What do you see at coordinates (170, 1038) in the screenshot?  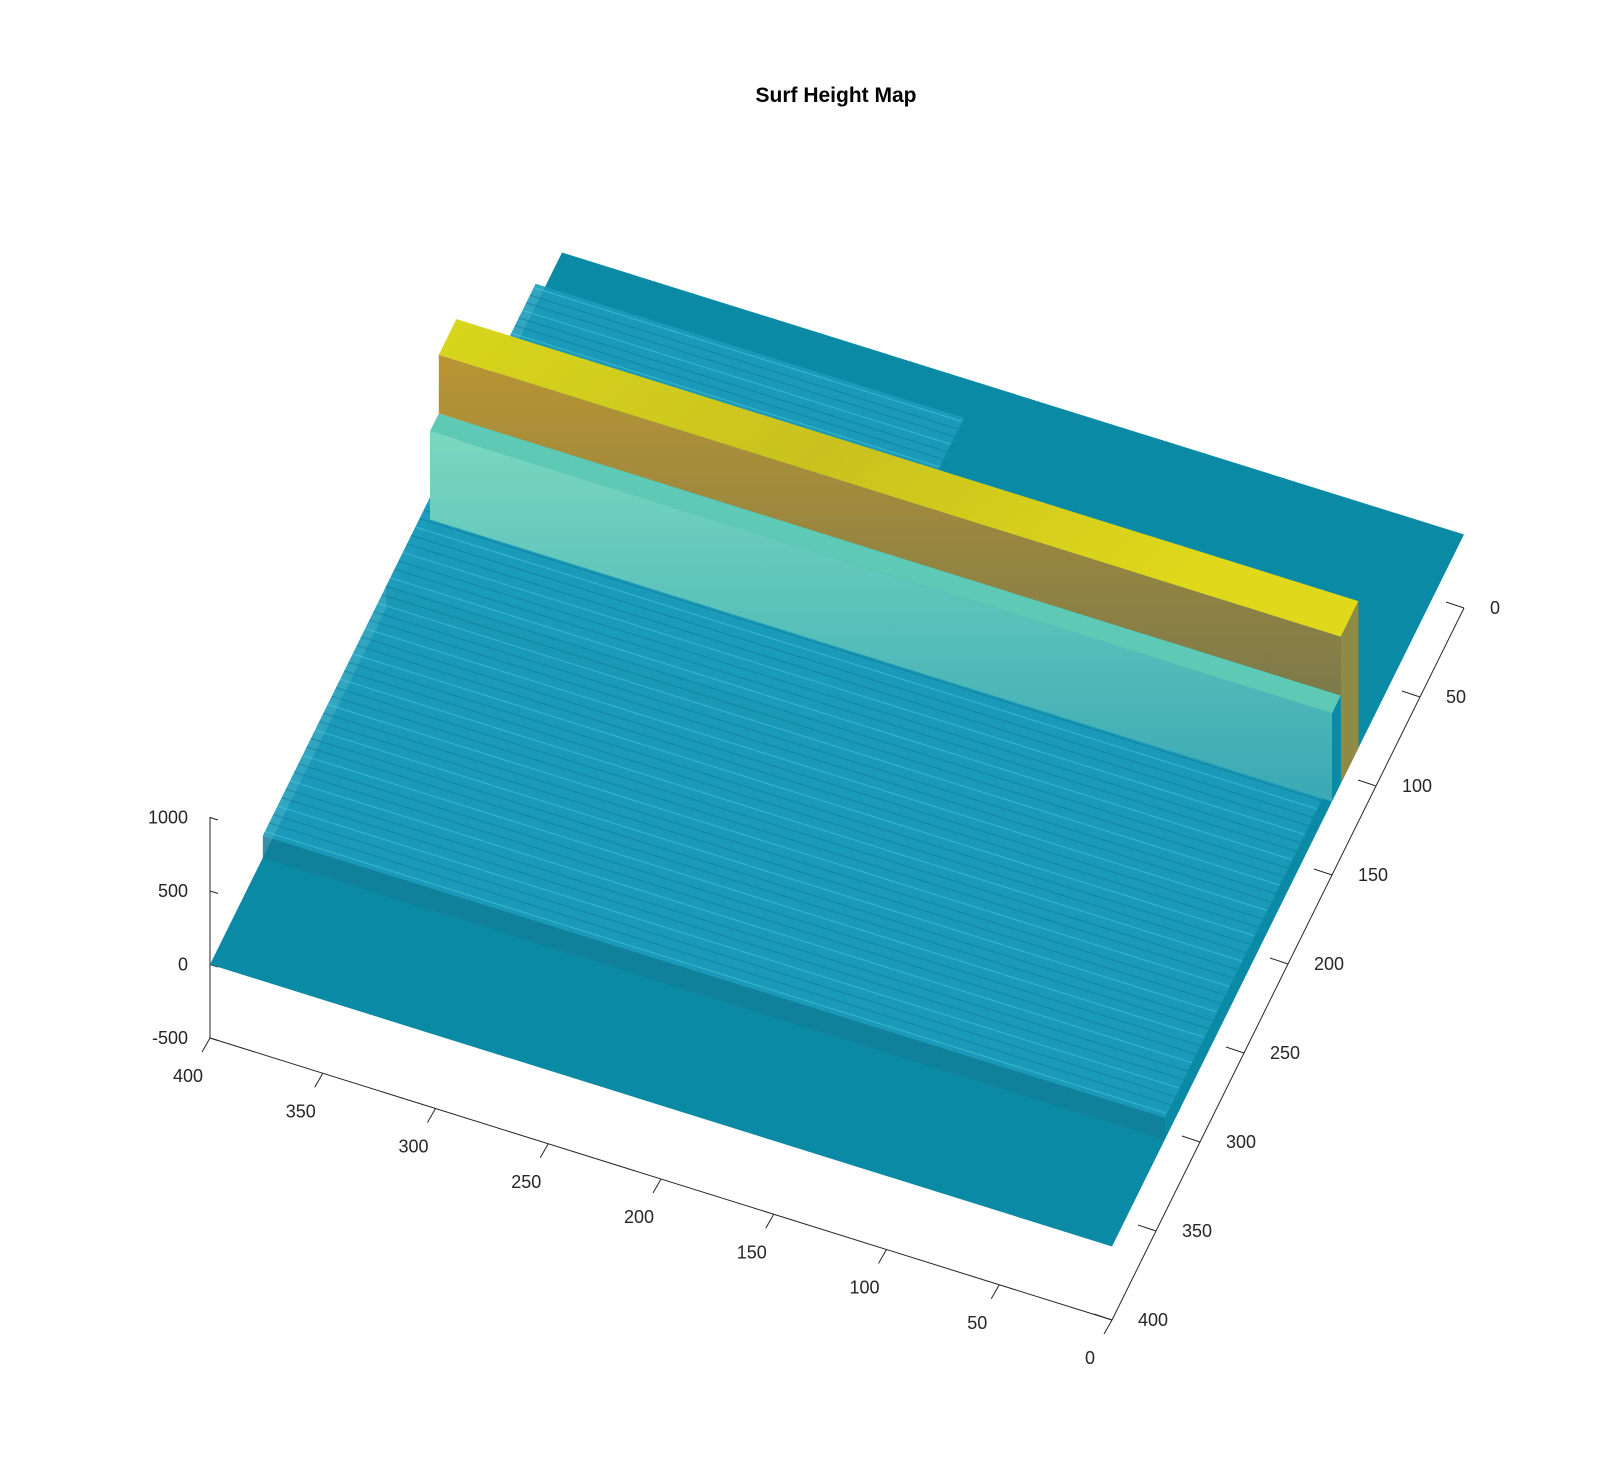 I see `z-tick-label: -500` at bounding box center [170, 1038].